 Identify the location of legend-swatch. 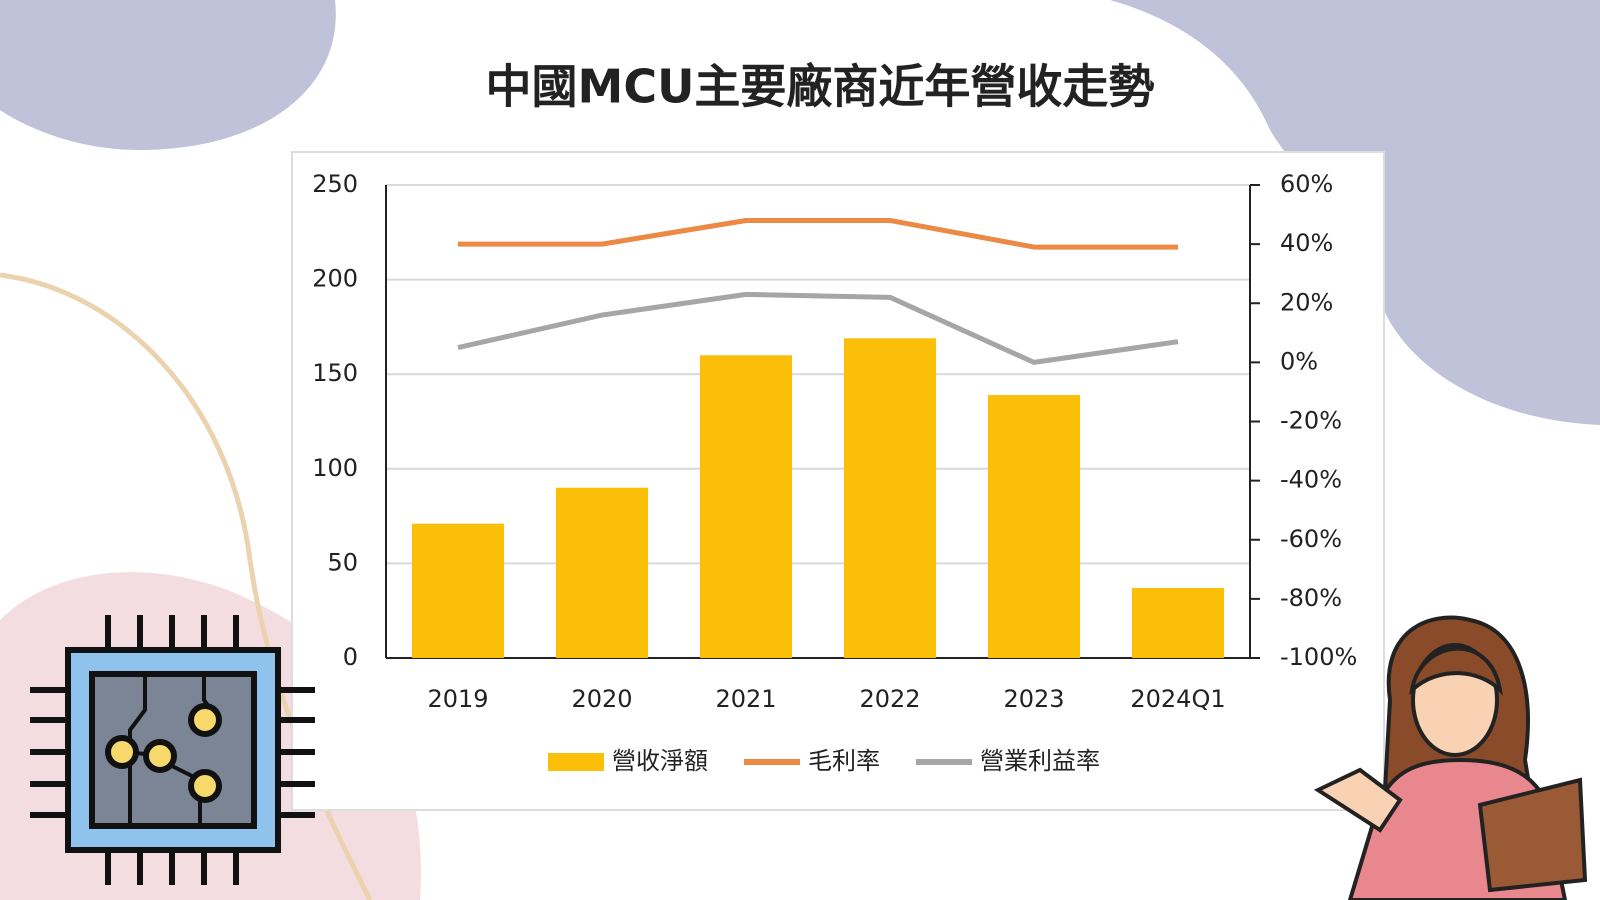
(576, 762).